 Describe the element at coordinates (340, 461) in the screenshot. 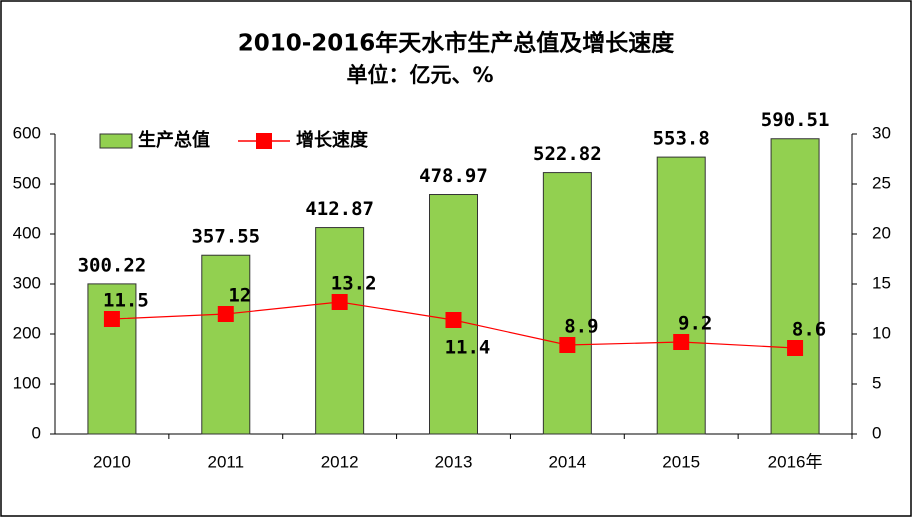

I see `x-tick-label: 2012` at that location.